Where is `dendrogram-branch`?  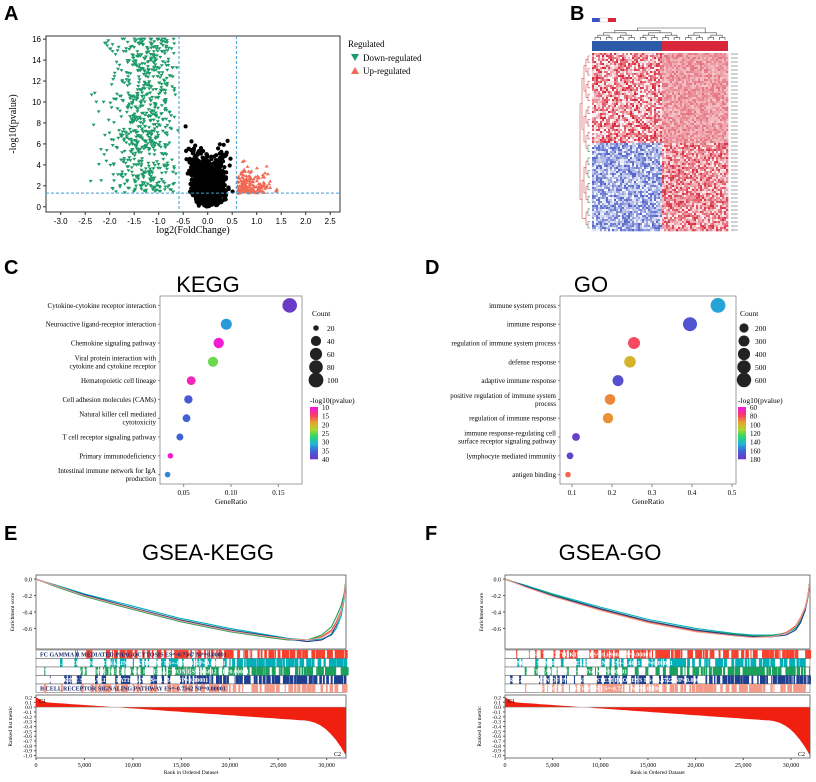 dendrogram-branch is located at coordinates (693, 36).